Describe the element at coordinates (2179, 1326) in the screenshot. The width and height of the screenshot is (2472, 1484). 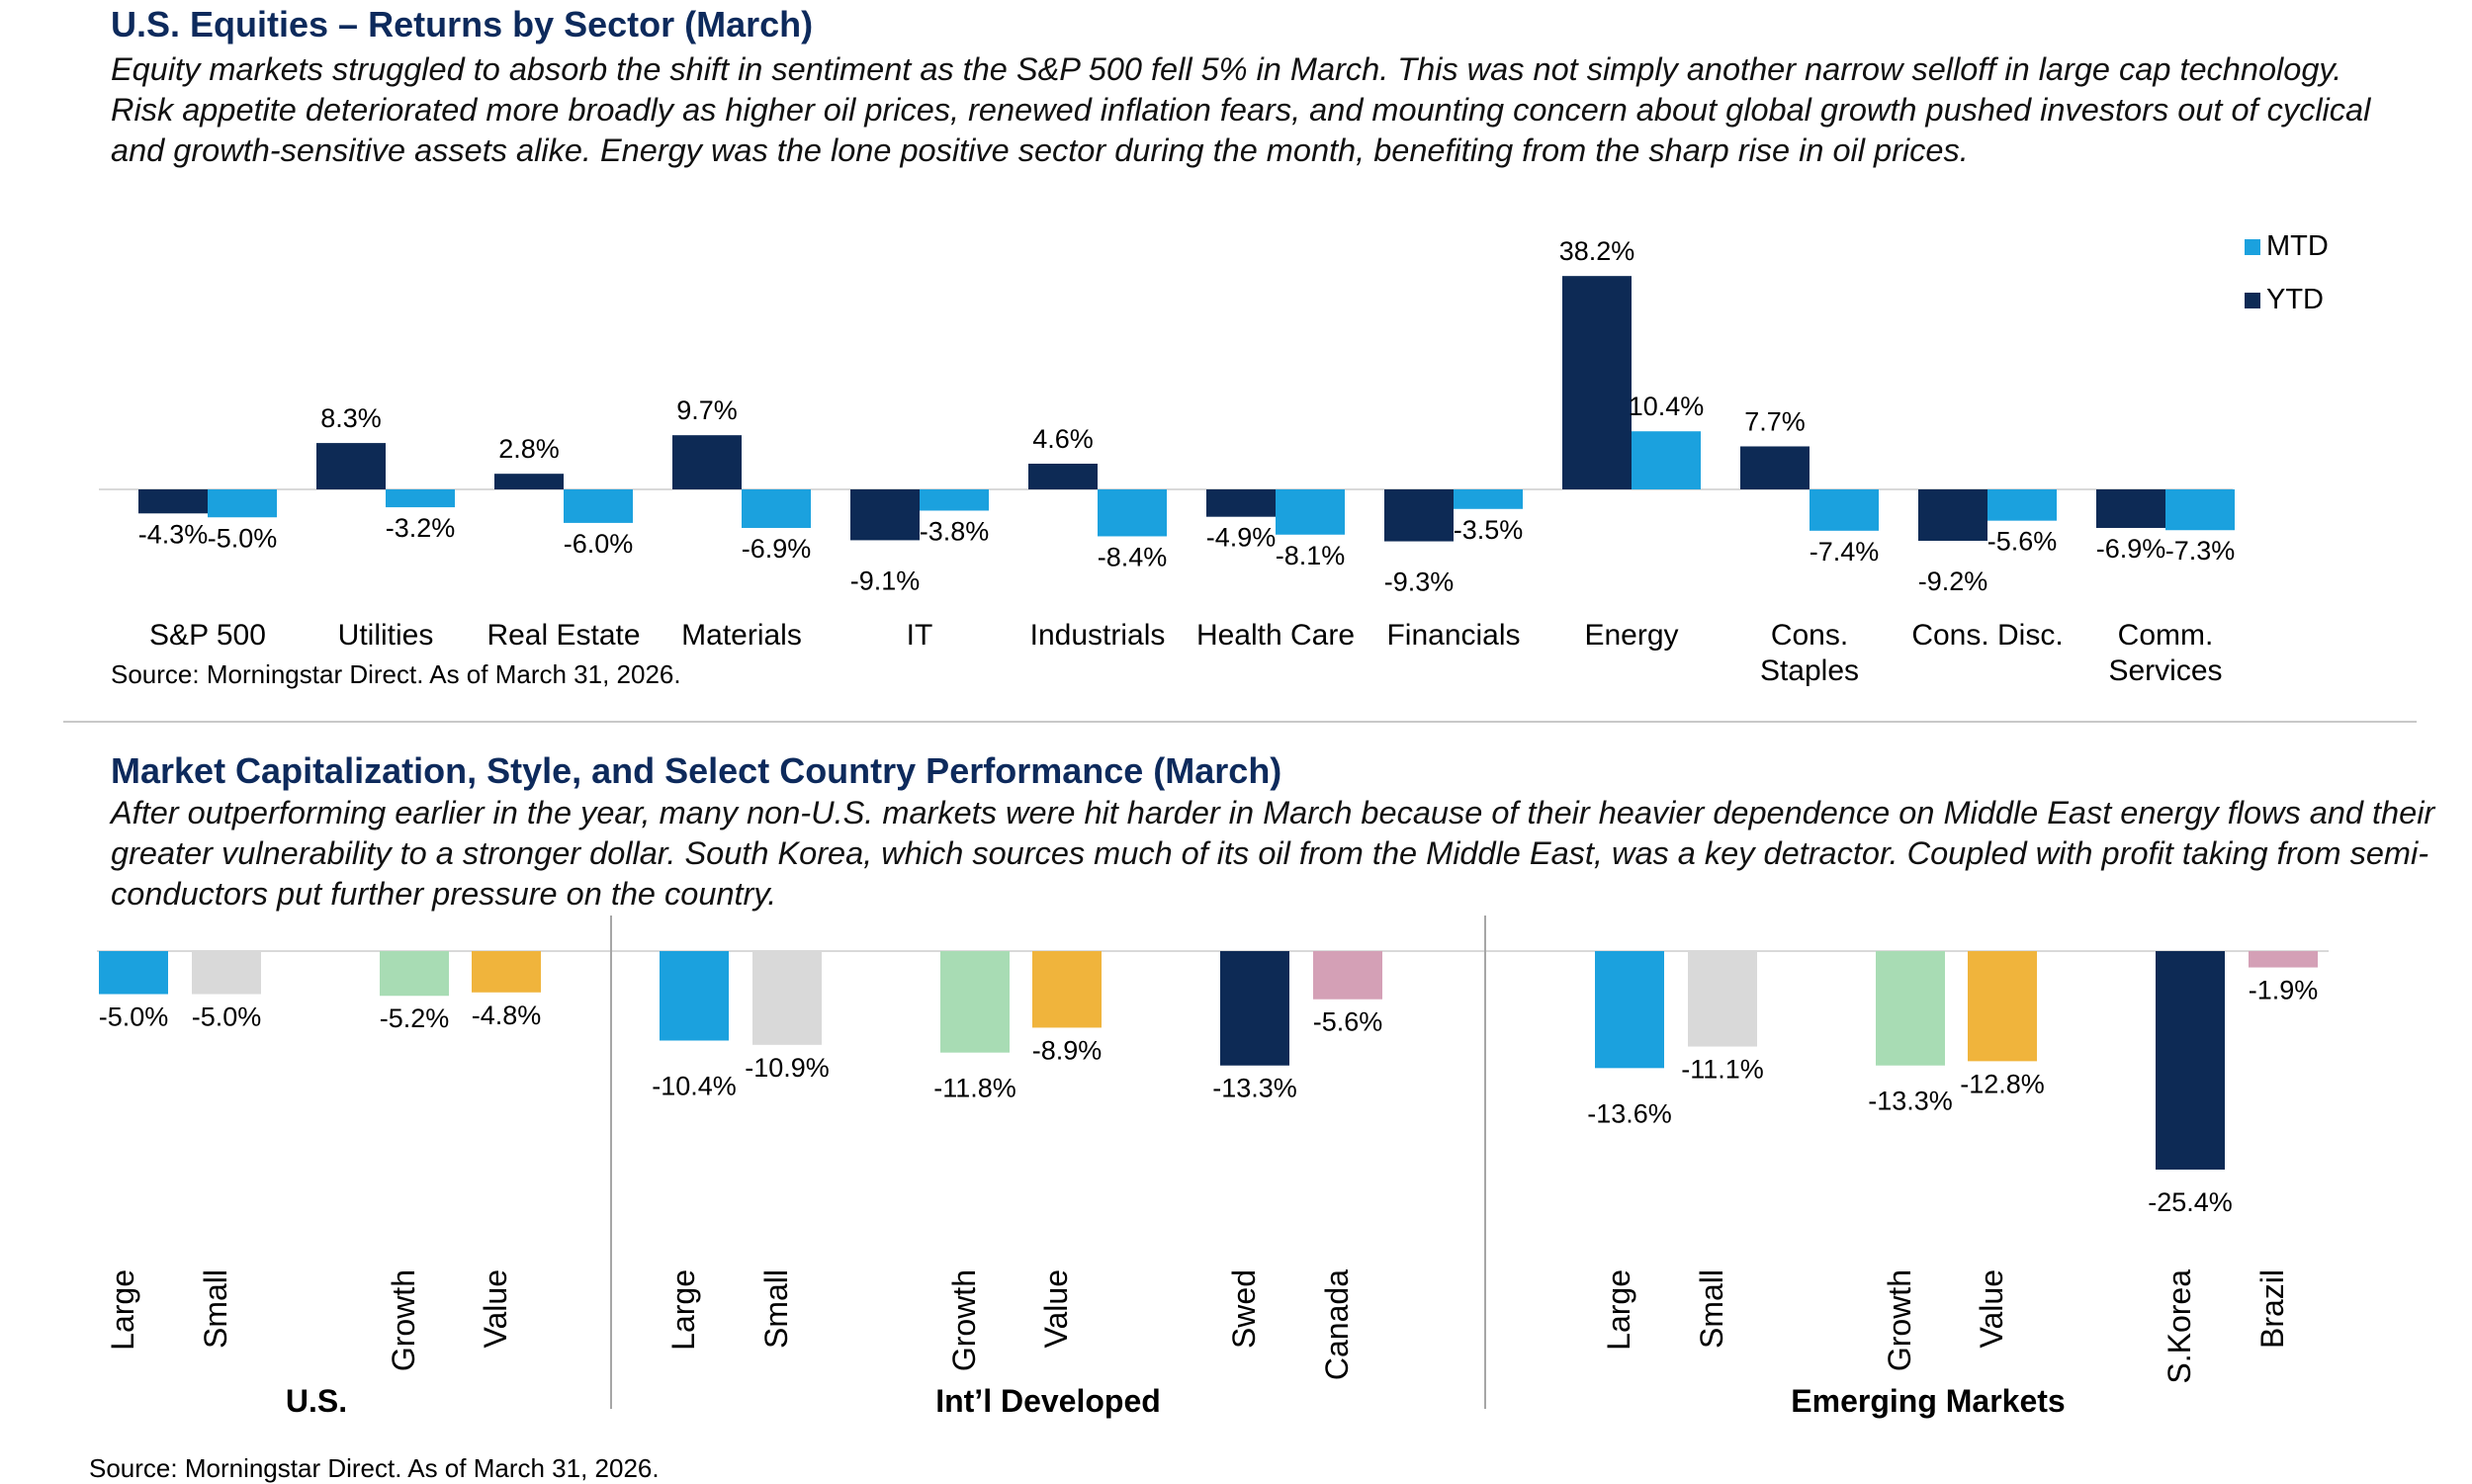
I see `tick-label-emerging-markets-s-korea: S.Korea` at that location.